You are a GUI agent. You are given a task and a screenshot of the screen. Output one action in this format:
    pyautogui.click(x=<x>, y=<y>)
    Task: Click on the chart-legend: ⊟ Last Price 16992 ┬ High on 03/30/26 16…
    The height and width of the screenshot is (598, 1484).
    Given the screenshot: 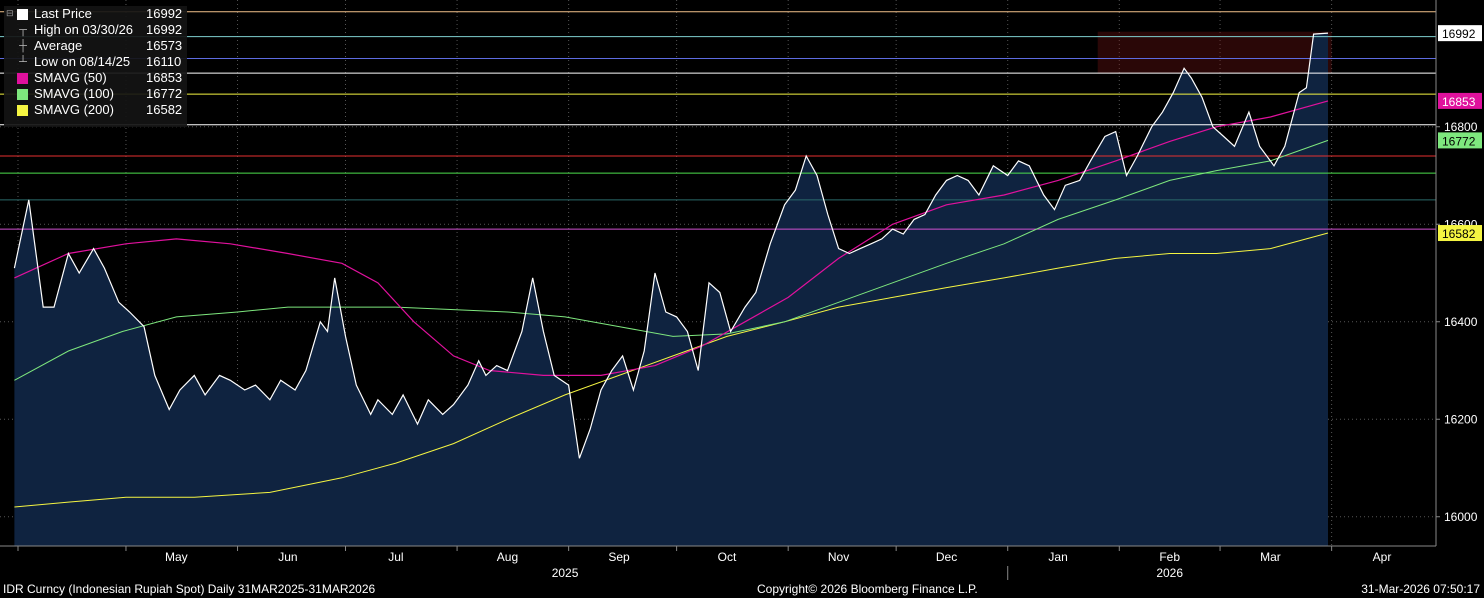 What is the action you would take?
    pyautogui.click(x=95, y=66)
    